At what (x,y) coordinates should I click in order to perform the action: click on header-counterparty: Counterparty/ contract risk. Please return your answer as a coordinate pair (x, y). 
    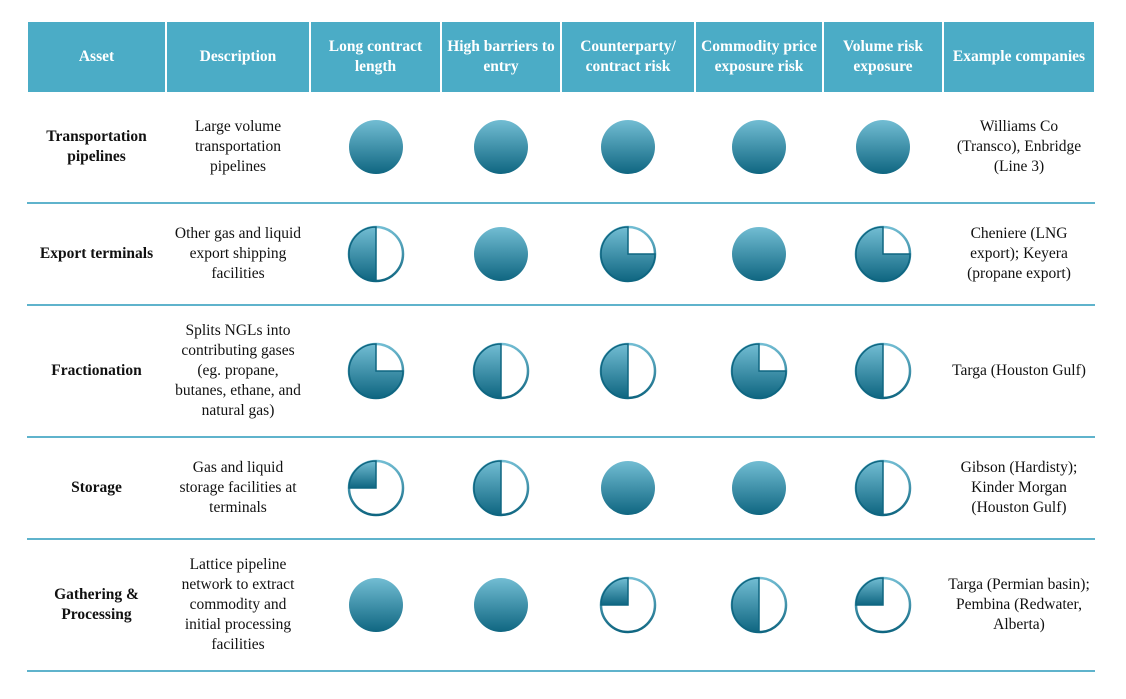
    Looking at the image, I should click on (628, 57).